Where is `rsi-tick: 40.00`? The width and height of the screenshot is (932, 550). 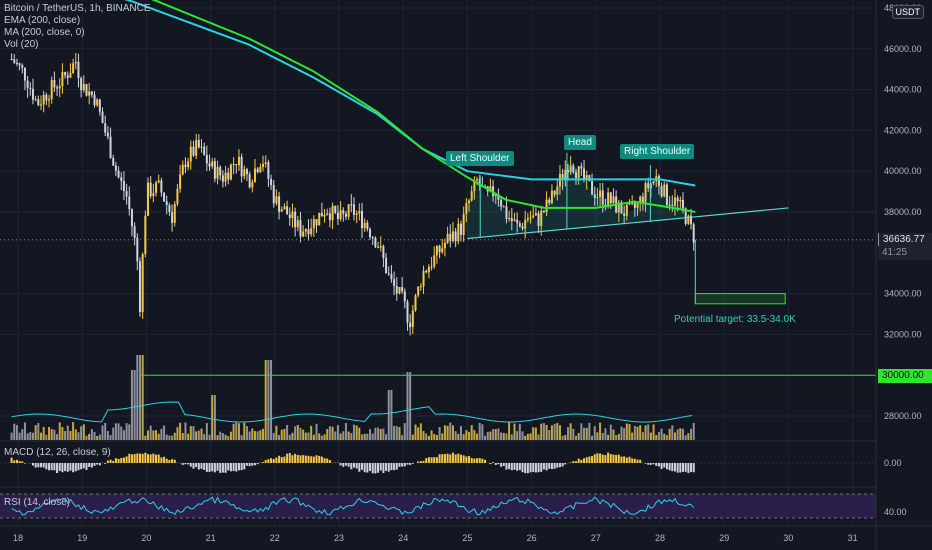
rsi-tick: 40.00 is located at coordinates (895, 512).